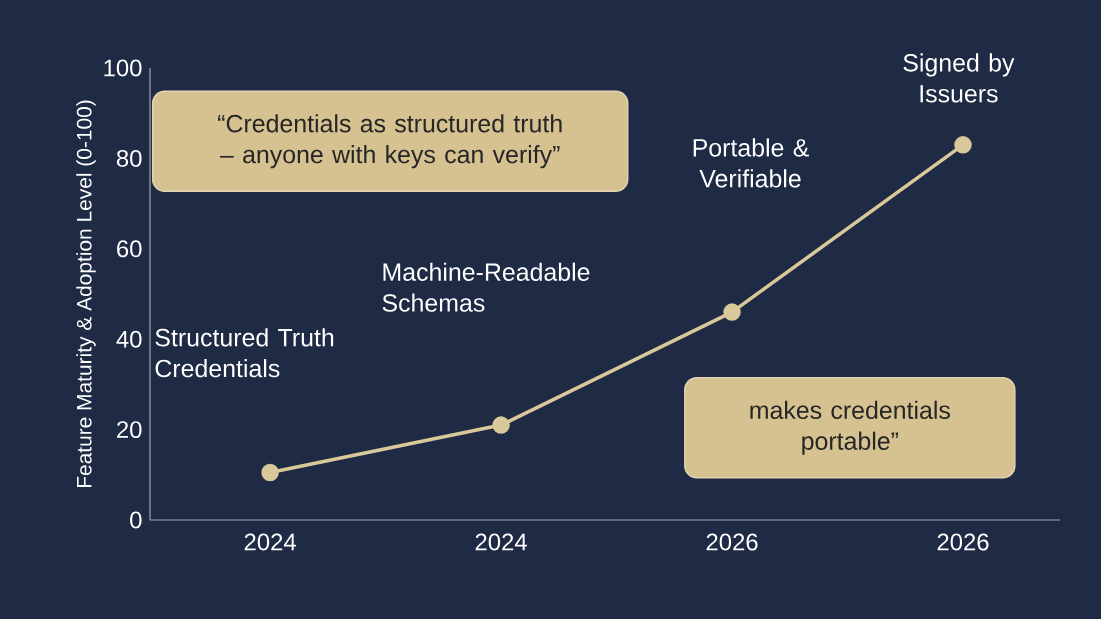  I want to click on annotation: Portable & Verifiable, so click(751, 163).